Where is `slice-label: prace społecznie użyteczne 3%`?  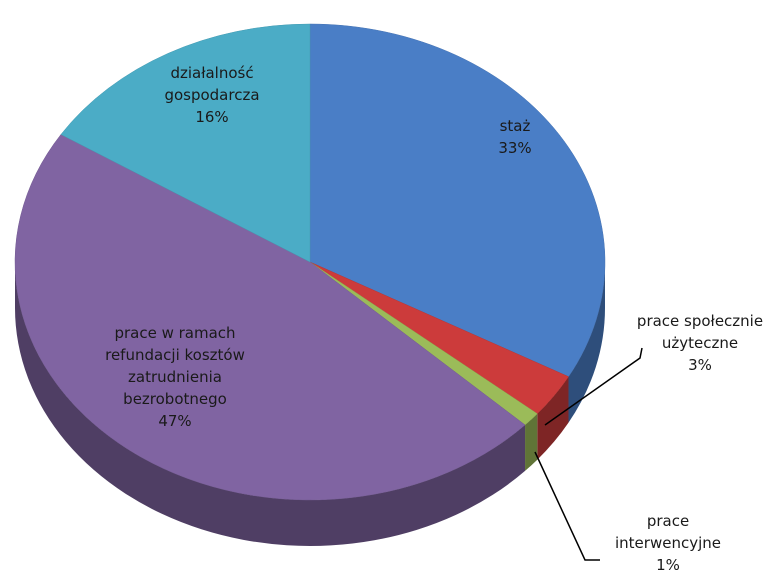
slice-label: prace społecznie użyteczne 3% is located at coordinates (700, 343).